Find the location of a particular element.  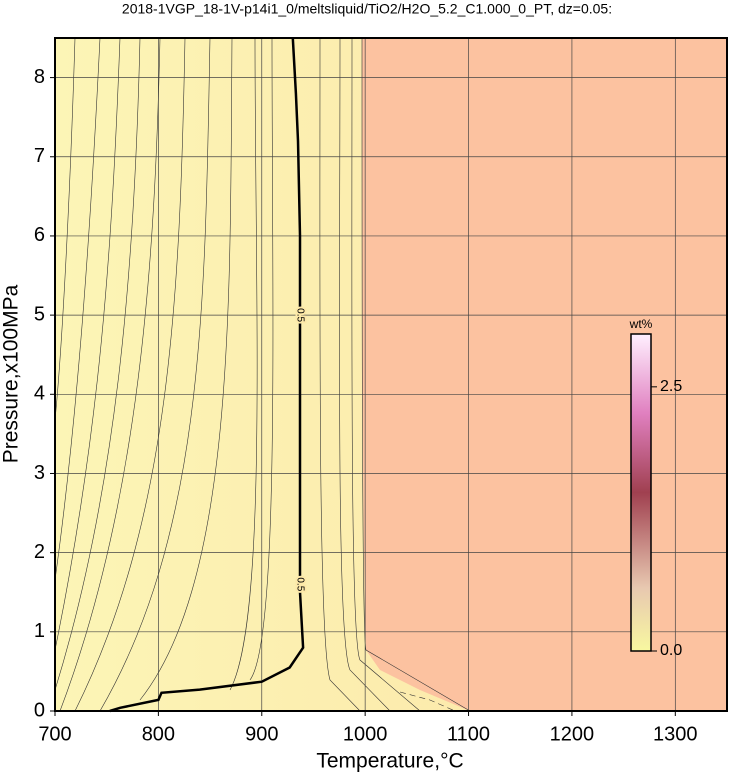

x-tick-label: 1000 is located at coordinates (365, 734).